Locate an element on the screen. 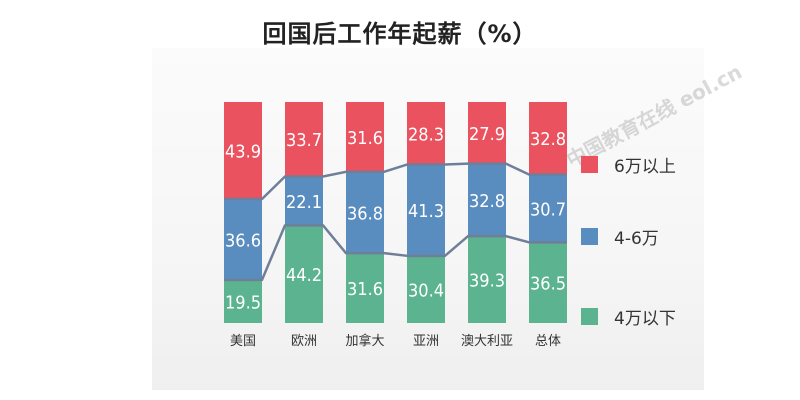 This screenshot has width=800, height=400. data-label: 33.7 is located at coordinates (304, 140).